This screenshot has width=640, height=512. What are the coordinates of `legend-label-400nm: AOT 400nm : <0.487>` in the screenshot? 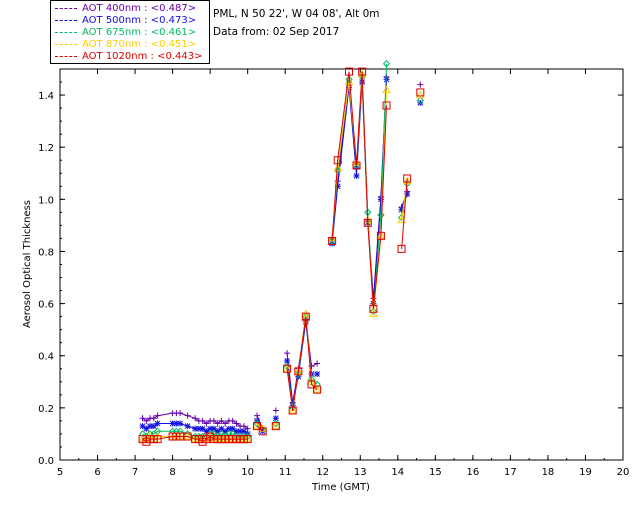 It's located at (139, 8).